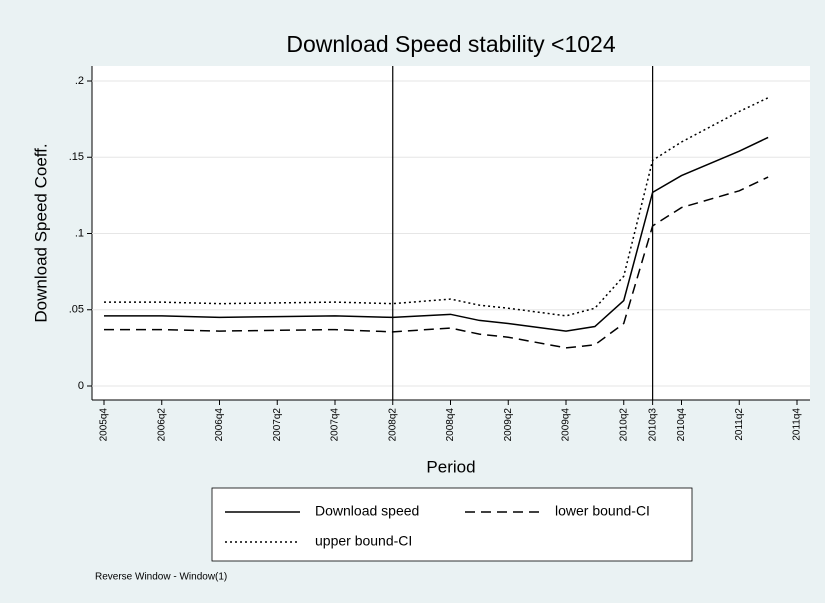  I want to click on x-tick-label: 2007q4, so click(335, 425).